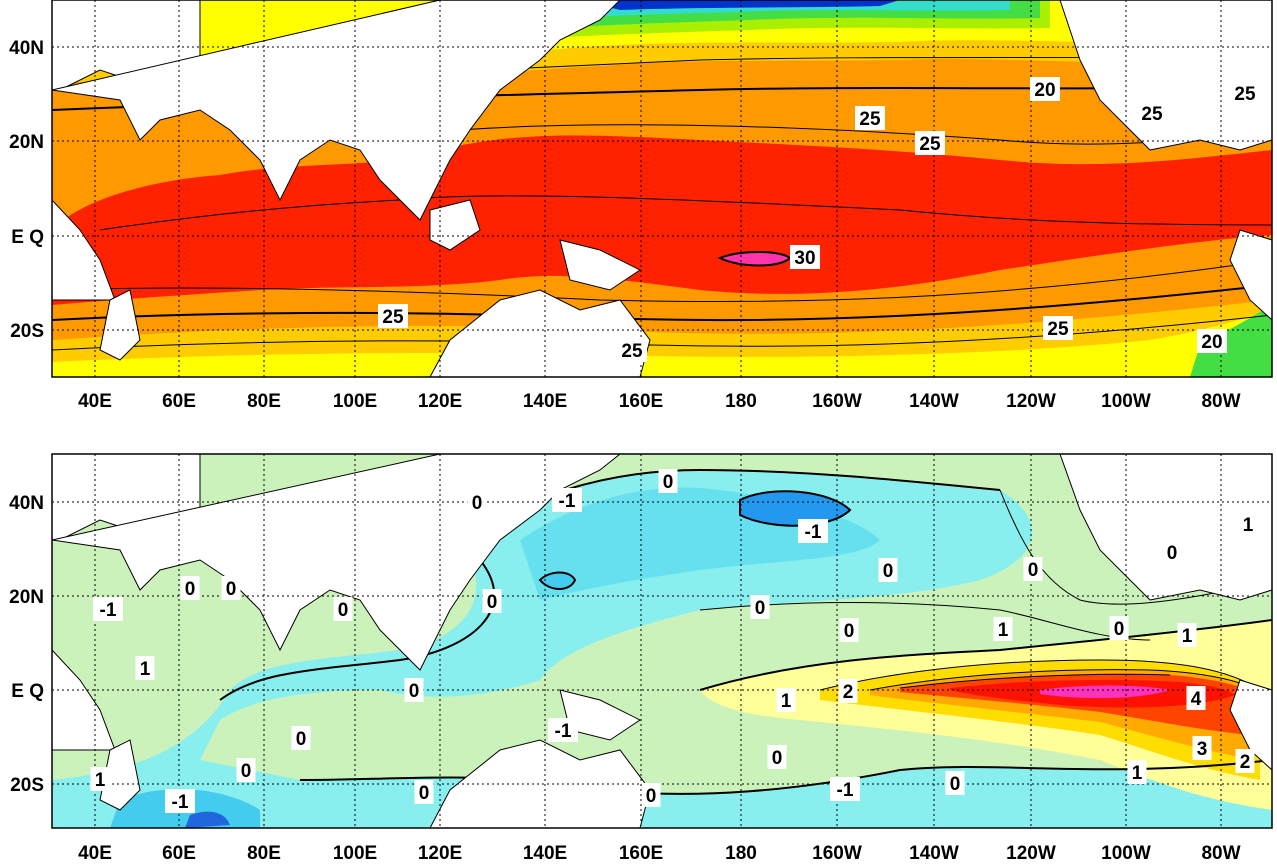 The height and width of the screenshot is (868, 1277). What do you see at coordinates (26, 142) in the screenshot?
I see `y-tick-label: 20N` at bounding box center [26, 142].